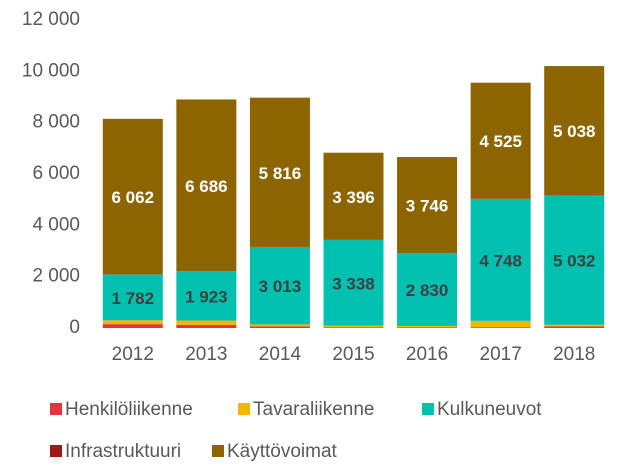  What do you see at coordinates (489, 409) in the screenshot?
I see `legend-label: Kulkuneuvot` at bounding box center [489, 409].